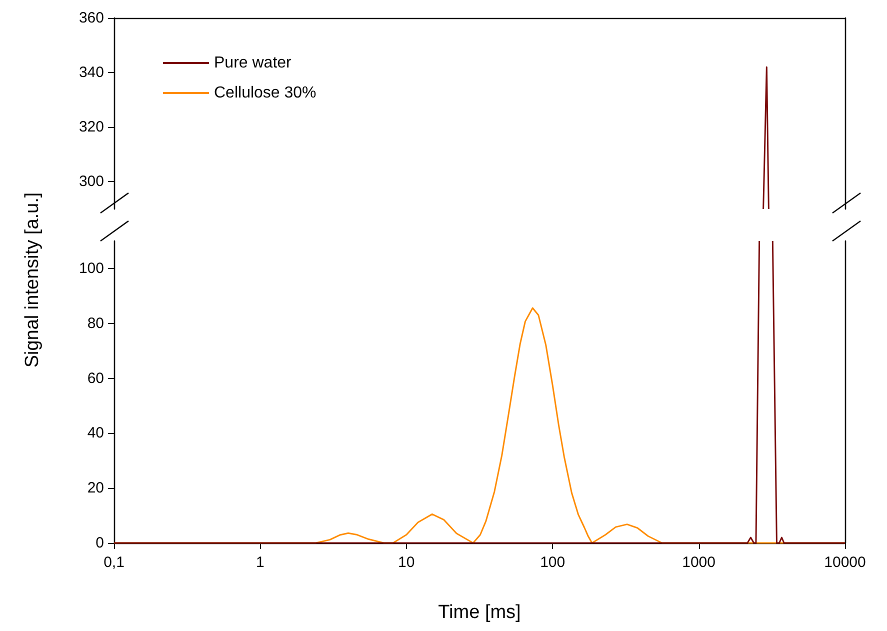  I want to click on y-tick-label: 60, so click(95, 378).